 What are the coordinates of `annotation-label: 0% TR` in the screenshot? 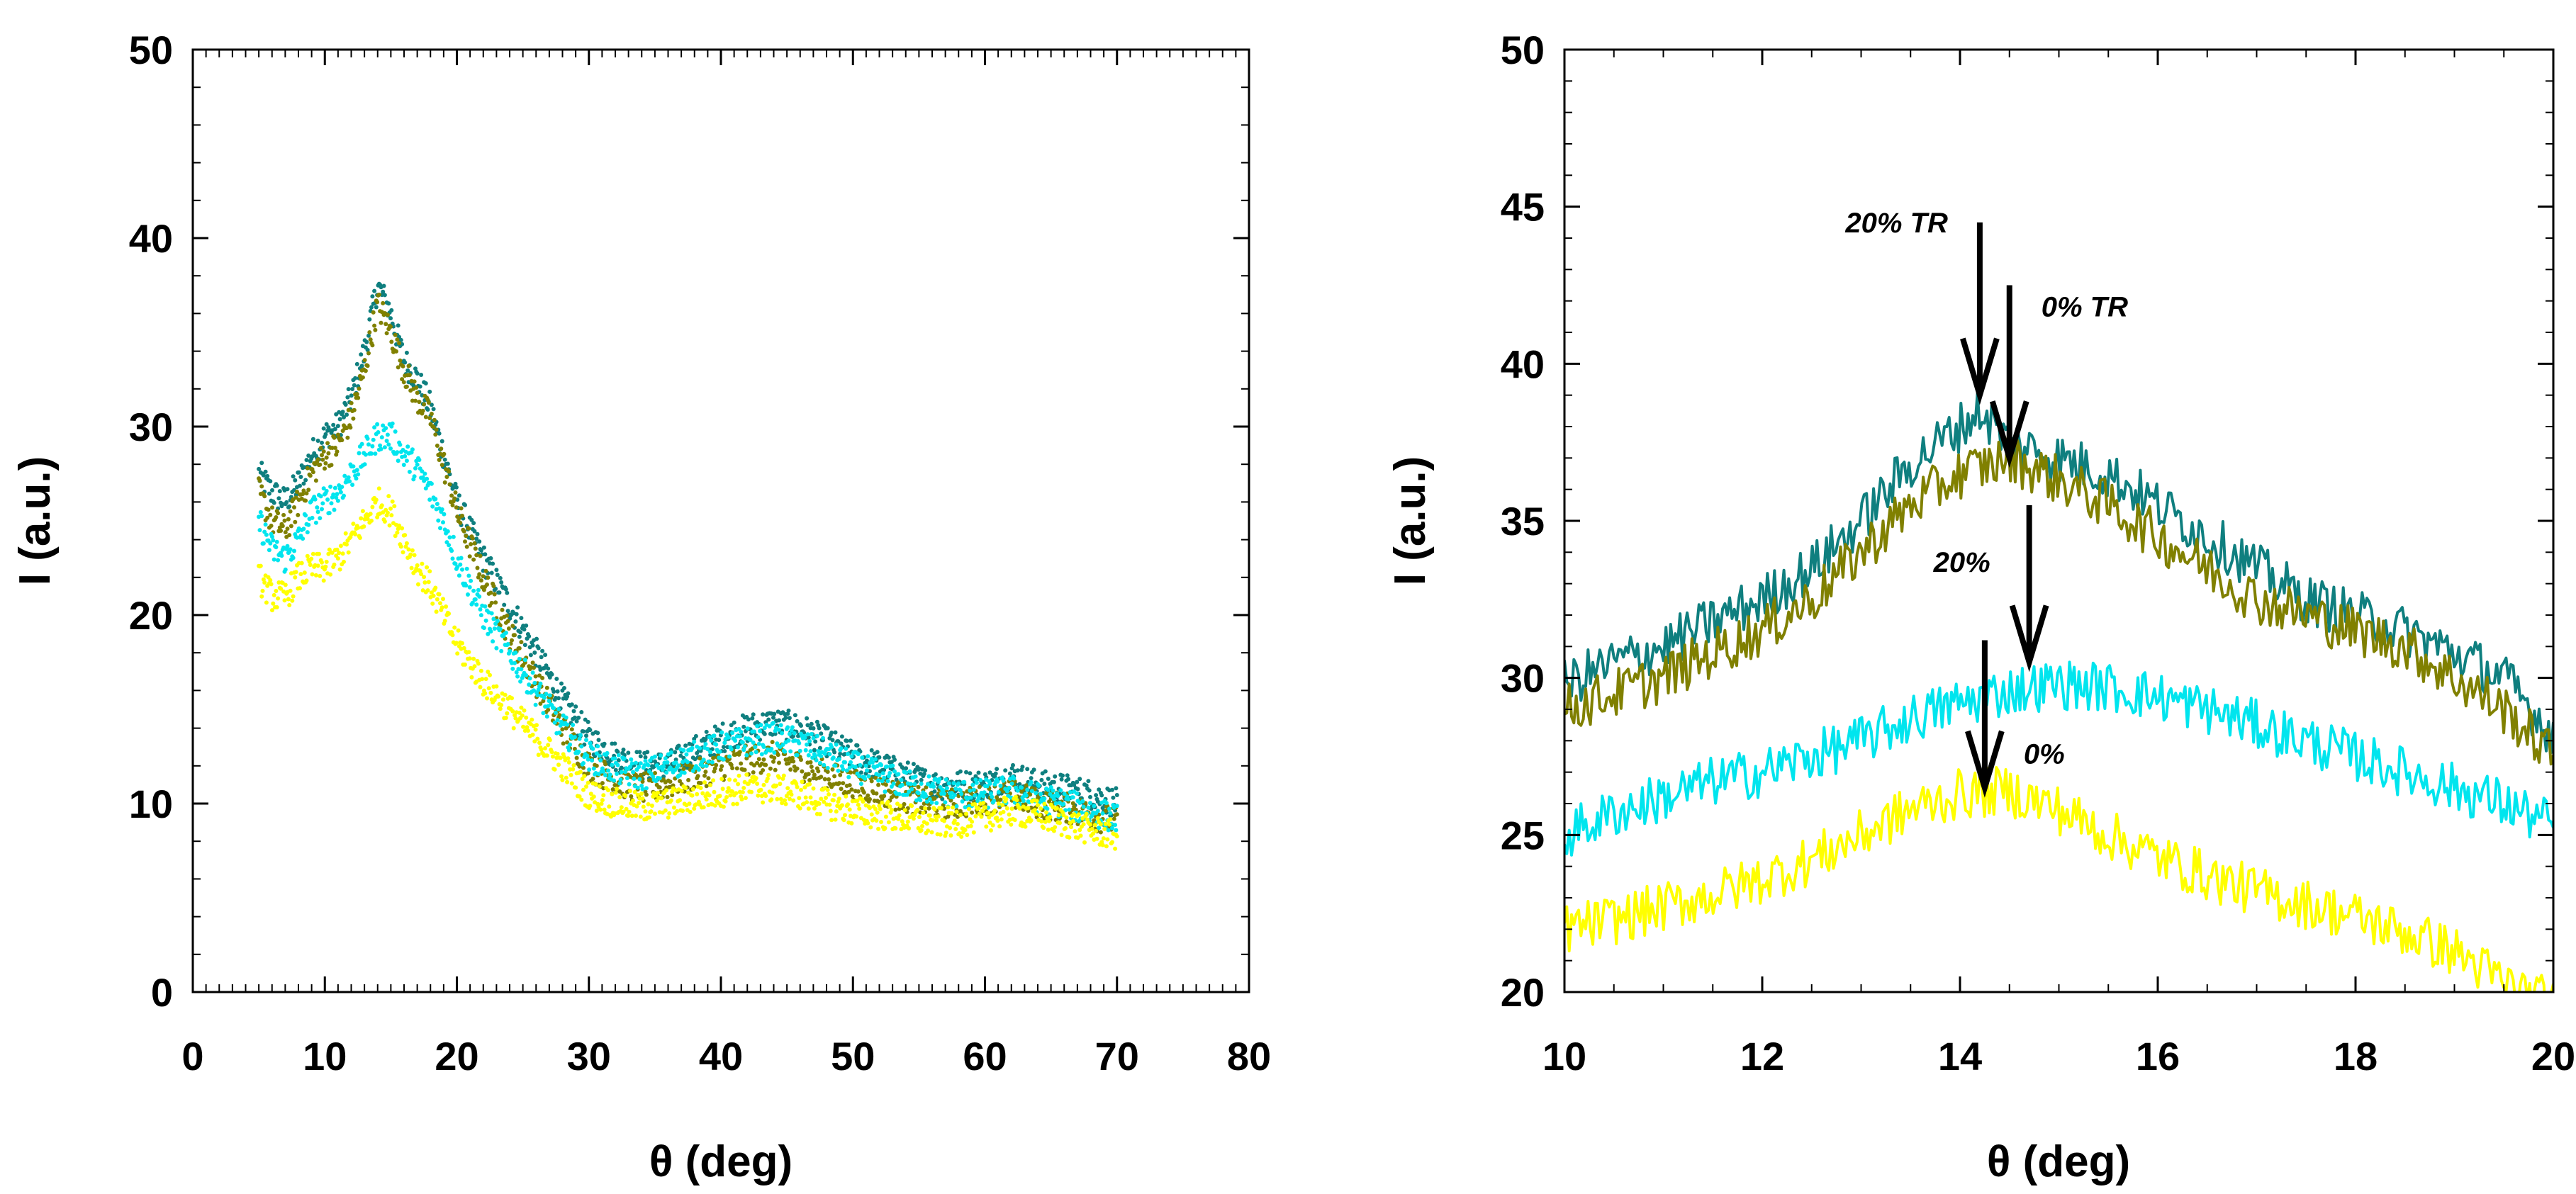 It's located at (2085, 307).